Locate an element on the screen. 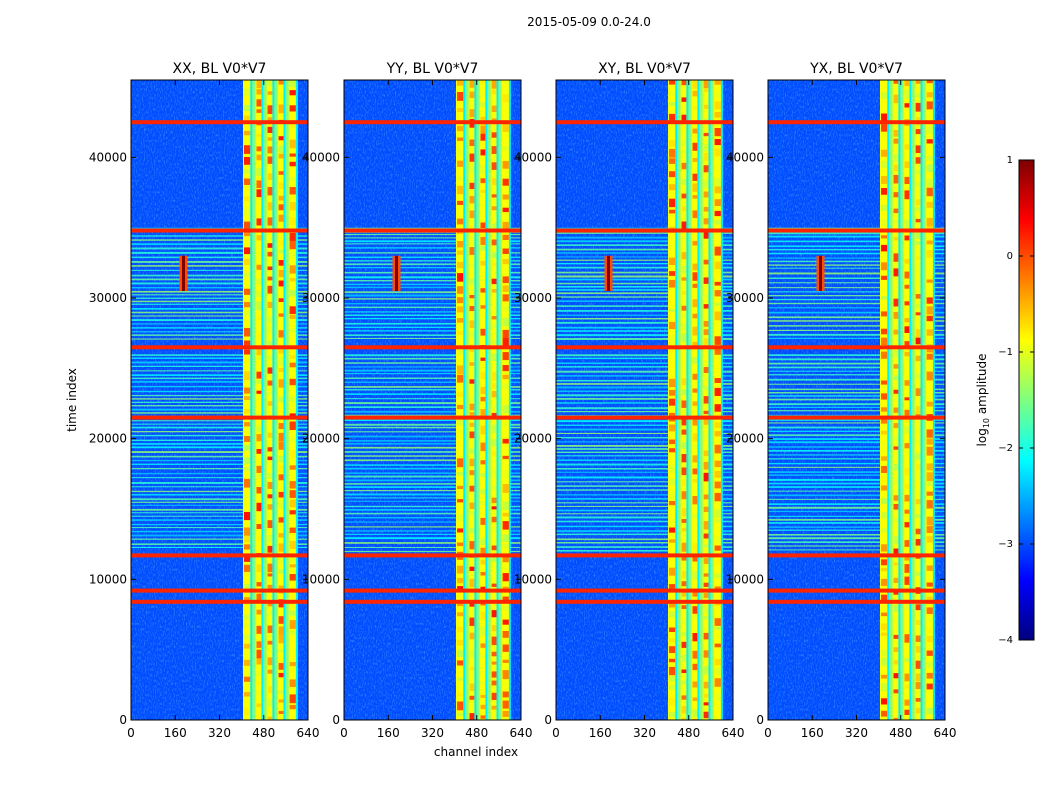 The height and width of the screenshot is (800, 1050). x-tick-label: 320 is located at coordinates (856, 733).